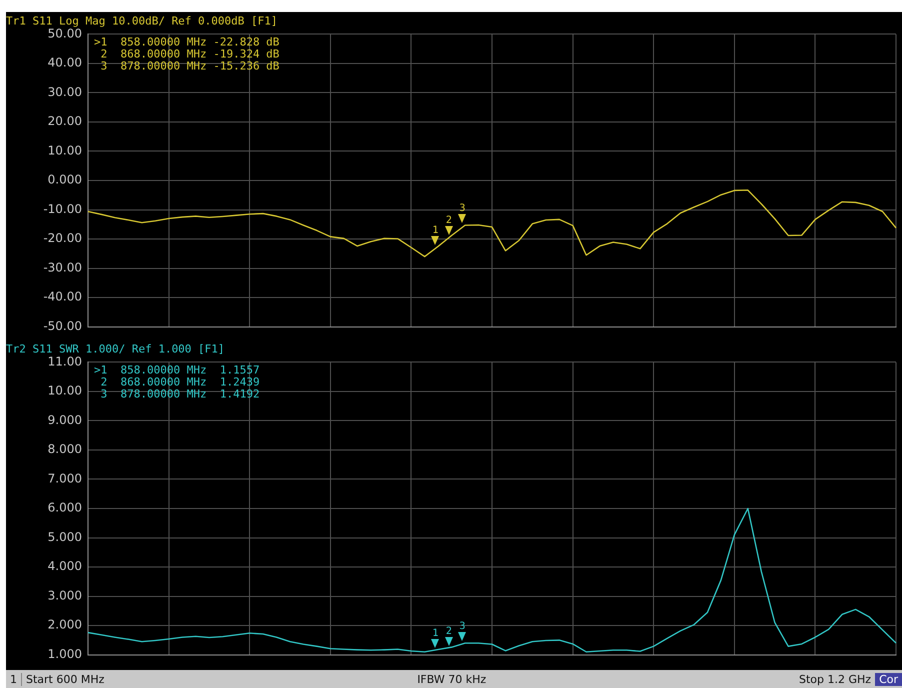 This screenshot has height=688, width=902. What do you see at coordinates (65, 63) in the screenshot?
I see `y-tick-label: 40.00` at bounding box center [65, 63].